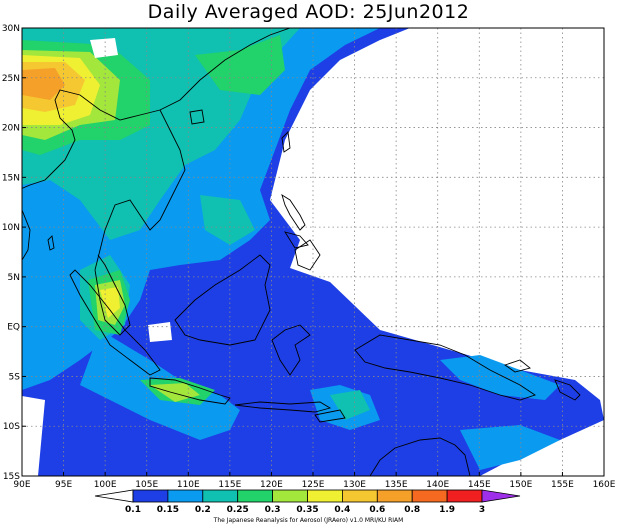  Describe the element at coordinates (567, 390) in the screenshot. I see `coast-solomons` at that location.